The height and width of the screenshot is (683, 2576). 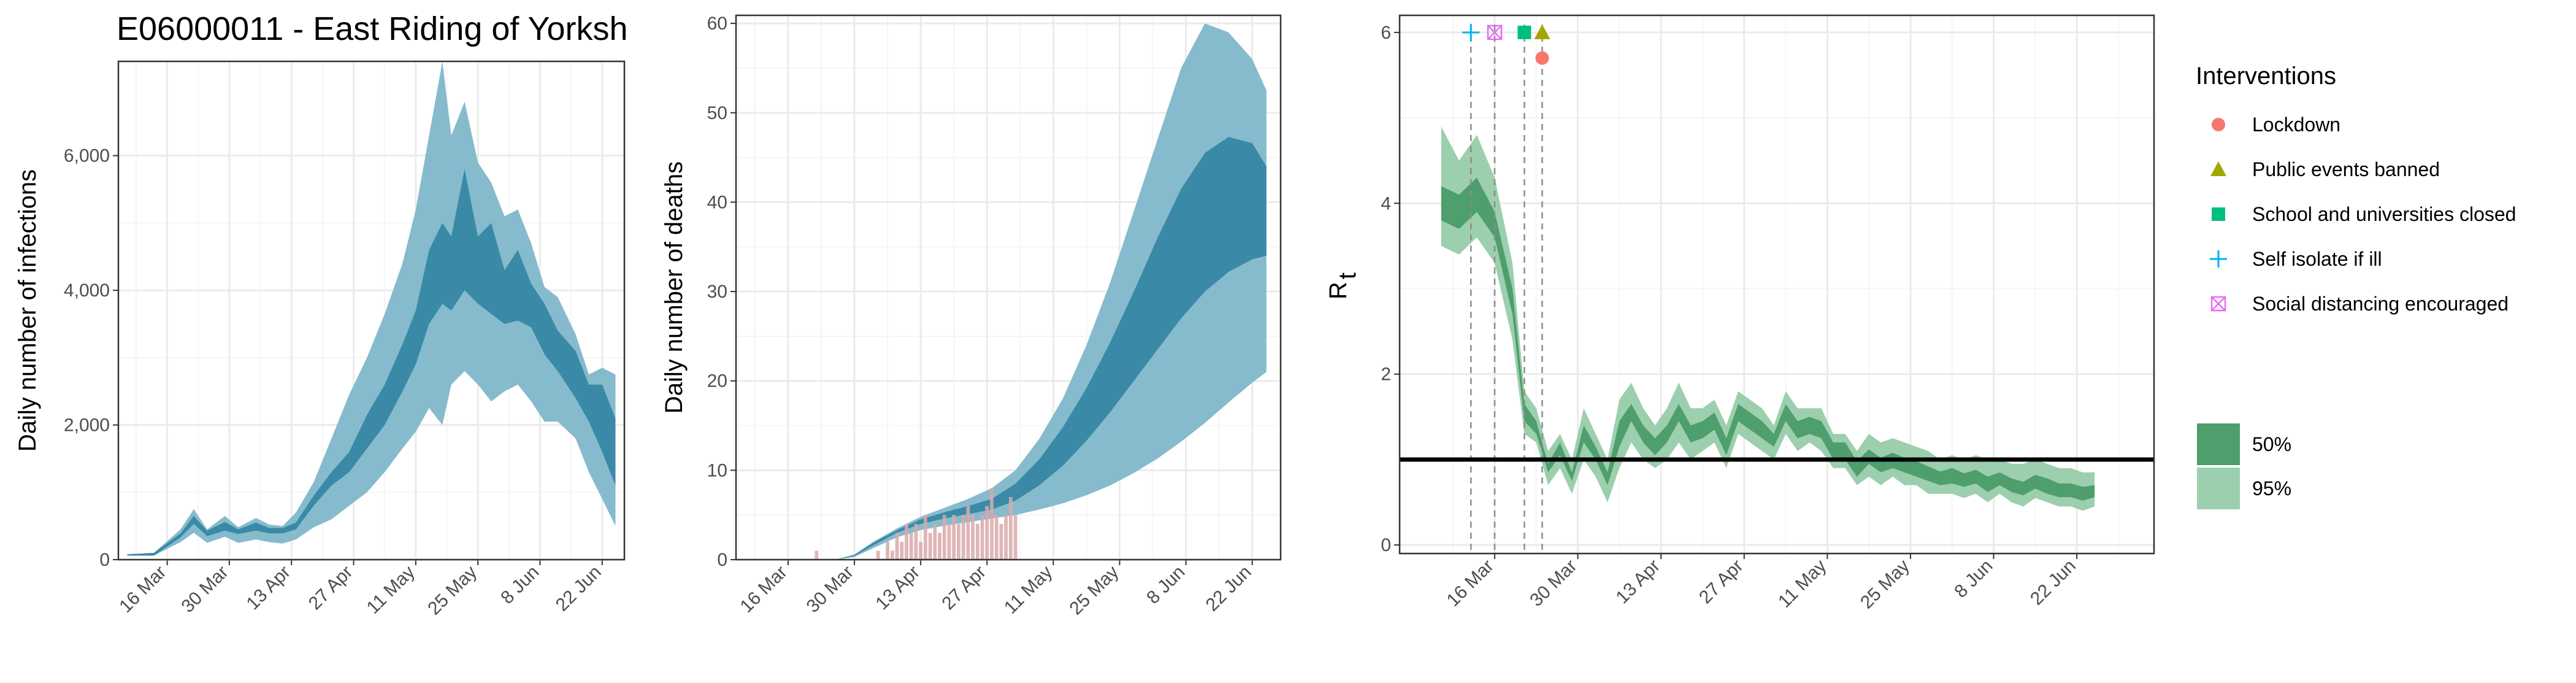 What do you see at coordinates (87, 425) in the screenshot?
I see `y-tick-label: 2,000` at bounding box center [87, 425].